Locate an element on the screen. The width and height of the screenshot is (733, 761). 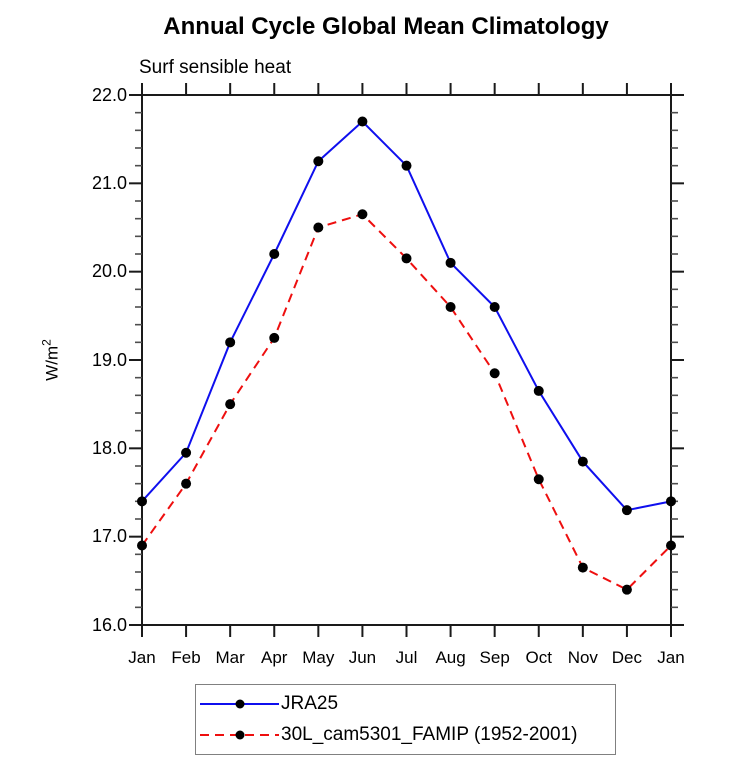
legend-line-solid-icon is located at coordinates (239, 704).